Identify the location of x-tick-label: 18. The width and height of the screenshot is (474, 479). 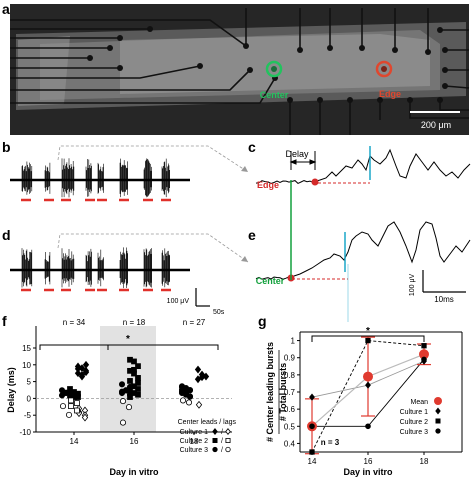
(194, 441).